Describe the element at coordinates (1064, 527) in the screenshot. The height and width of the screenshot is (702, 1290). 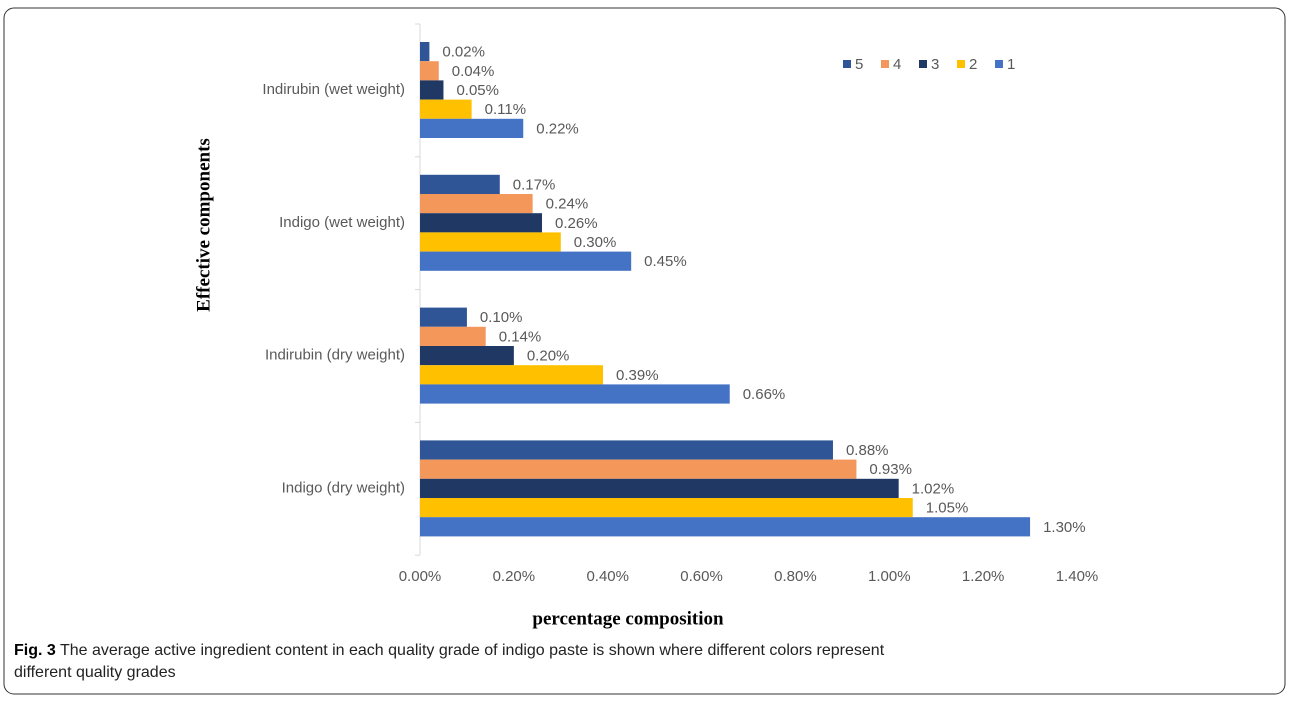
I see `data-label: 1.30%` at that location.